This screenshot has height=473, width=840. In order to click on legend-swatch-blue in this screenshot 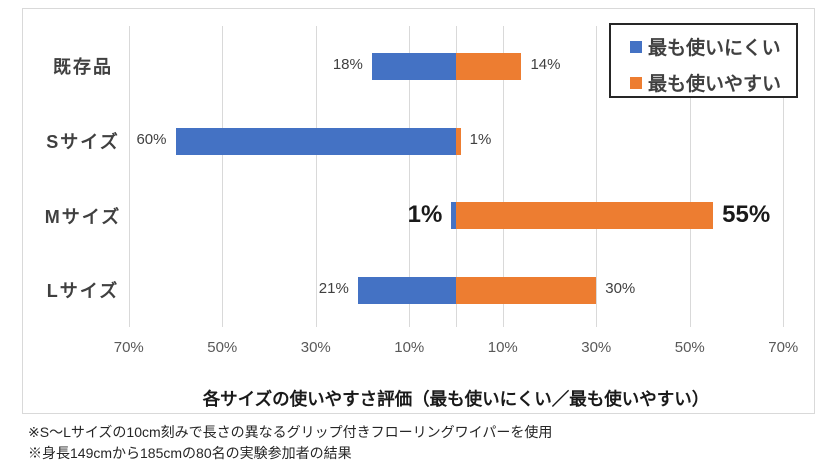, I will do `click(636, 46)`.